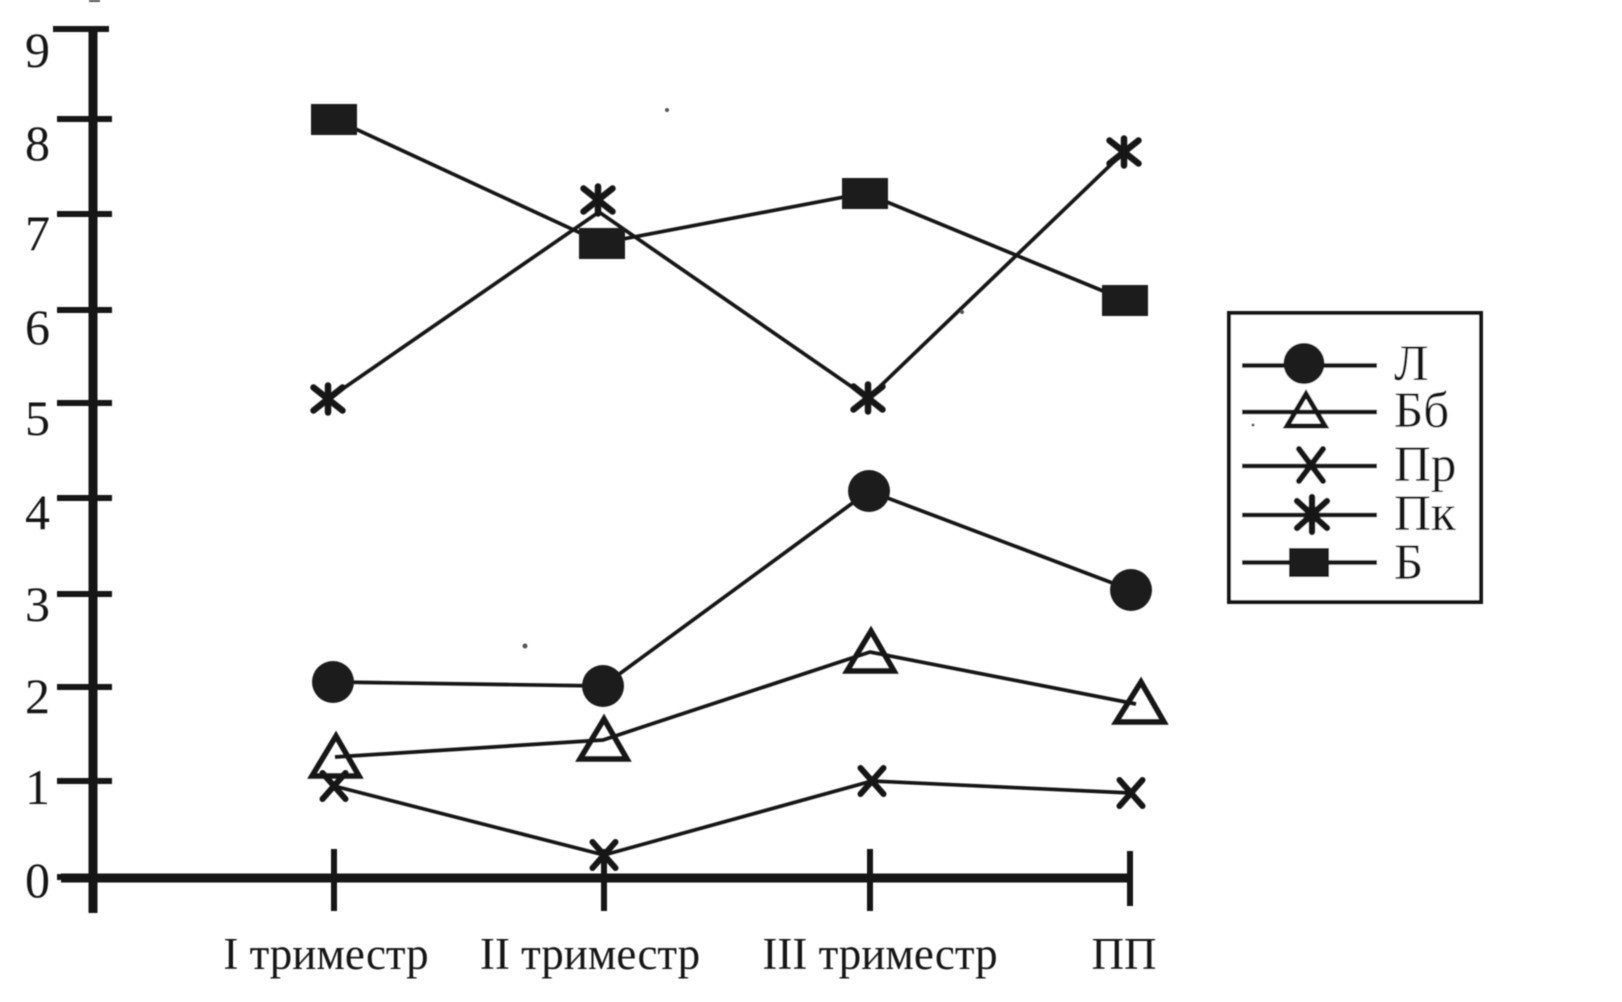 The width and height of the screenshot is (1622, 1002). I want to click on svg-text: 0, so click(37, 880).